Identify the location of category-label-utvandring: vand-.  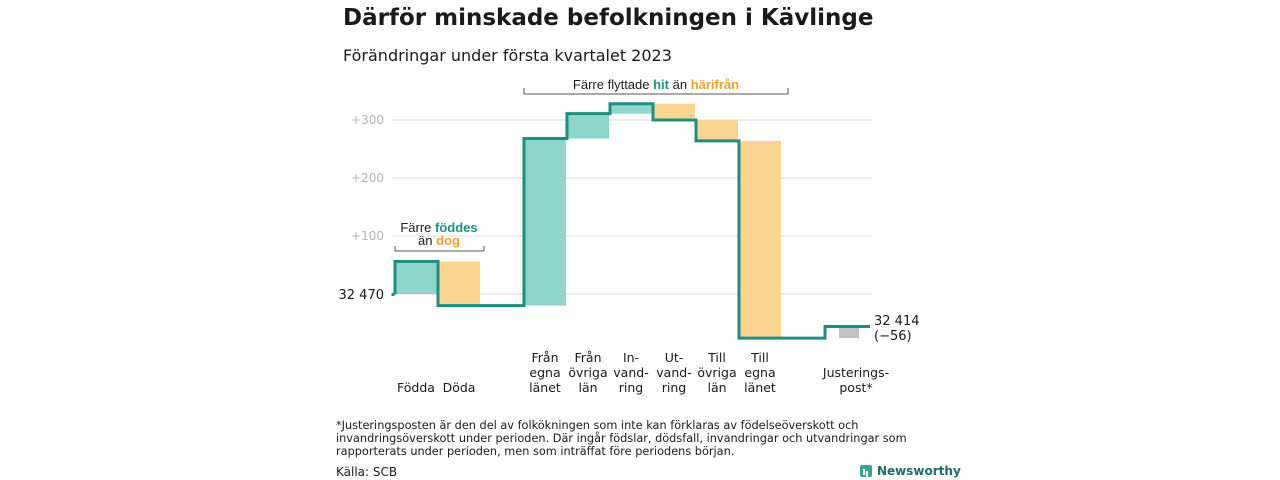
(673, 372).